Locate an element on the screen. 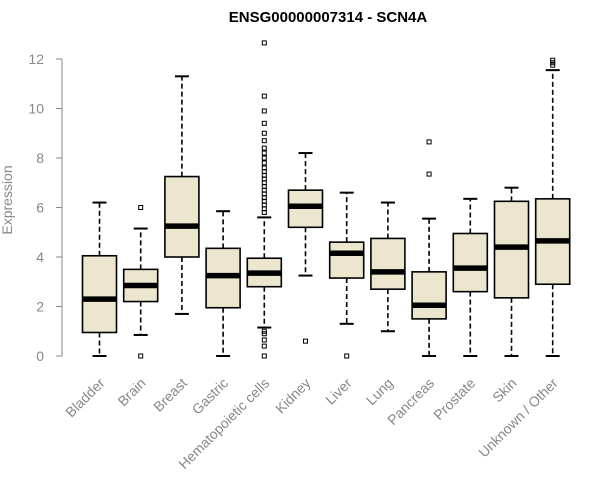  chart-title: ENSG00000007314 - SCN4A is located at coordinates (328, 17).